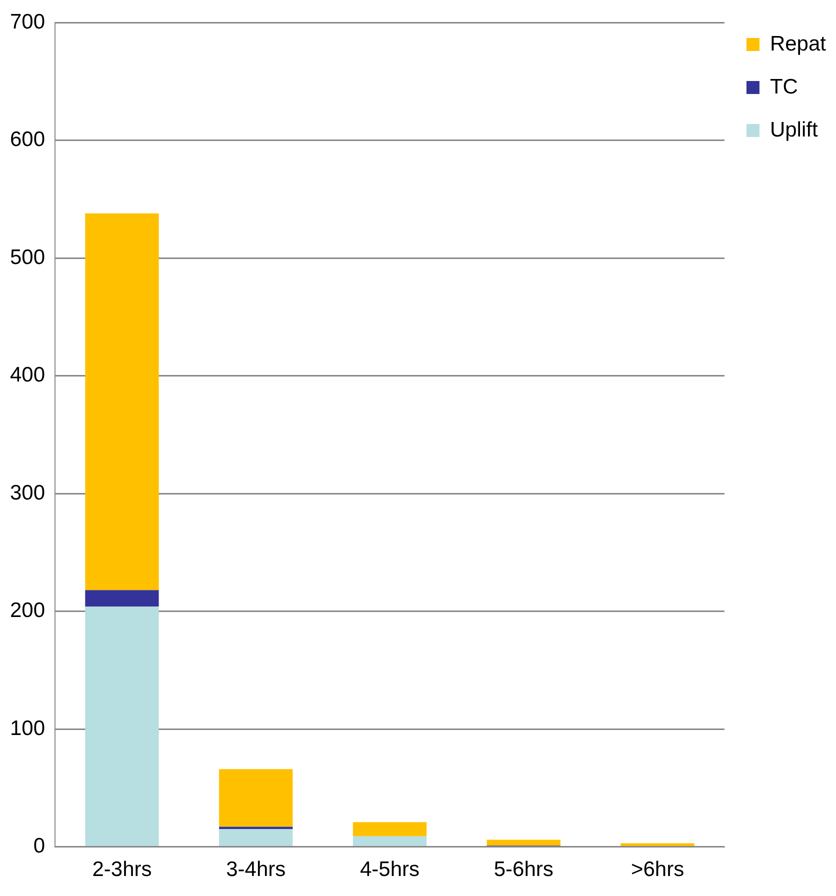 The height and width of the screenshot is (896, 836). Describe the element at coordinates (28, 257) in the screenshot. I see `y-tick-label: 500` at that location.